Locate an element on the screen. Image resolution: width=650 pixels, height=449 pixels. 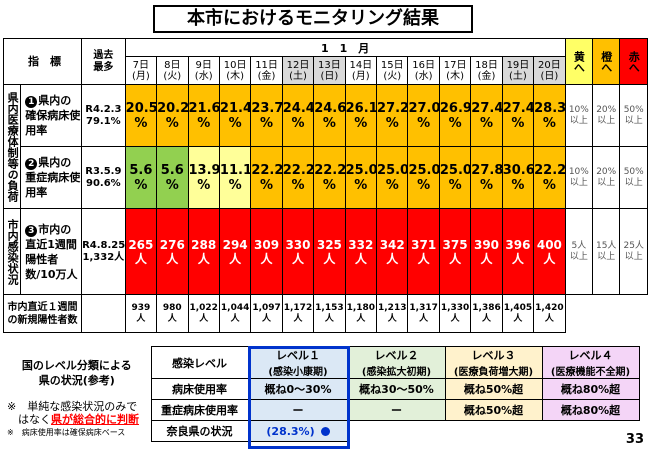
day-header: 19日 (土) is located at coordinates (518, 70).